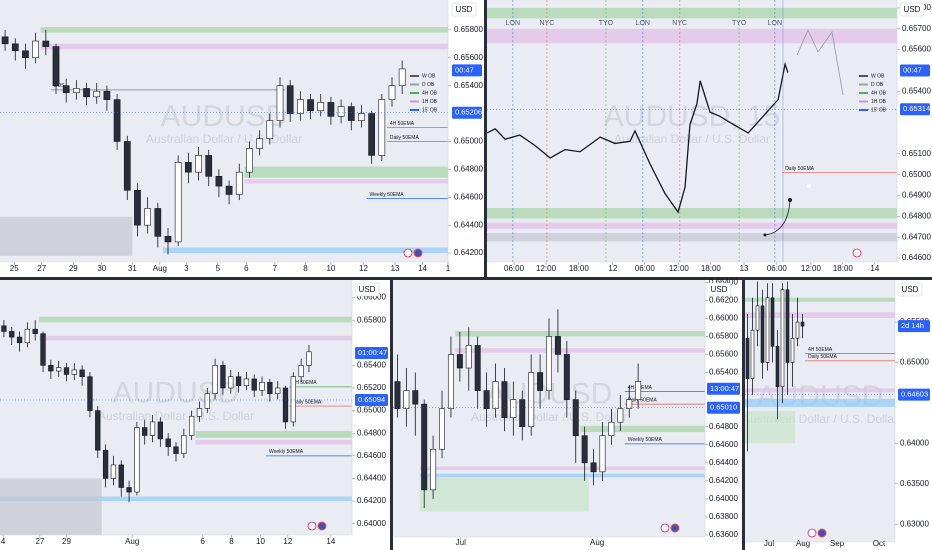 Image resolution: width=932 pixels, height=550 pixels. I want to click on currency-label: USD, so click(912, 9).